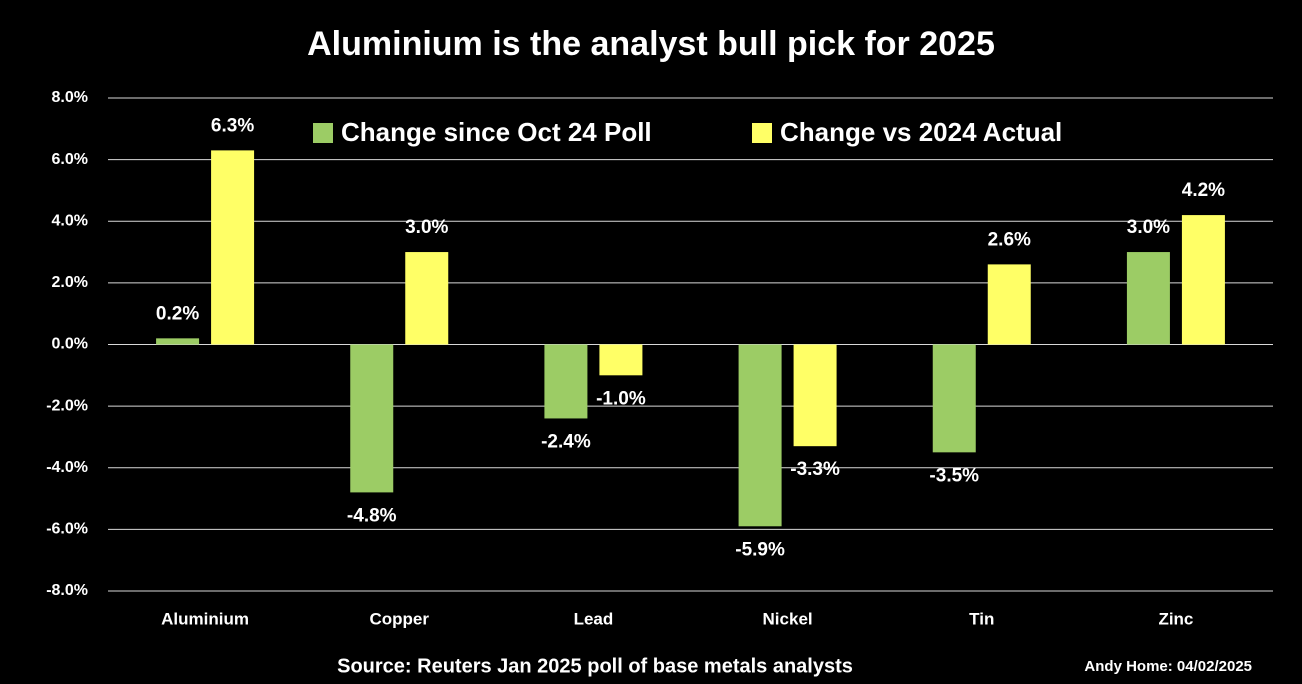 The height and width of the screenshot is (684, 1302). I want to click on y-tick-label: -6.0%, so click(67, 529).